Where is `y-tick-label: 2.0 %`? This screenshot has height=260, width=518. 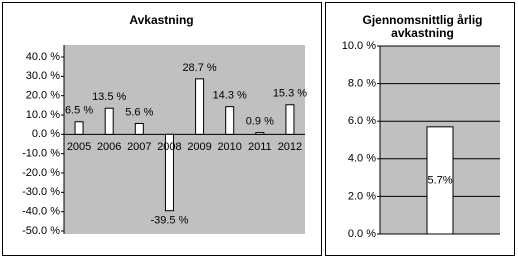
y-tick-label: 2.0 % is located at coordinates (362, 196).